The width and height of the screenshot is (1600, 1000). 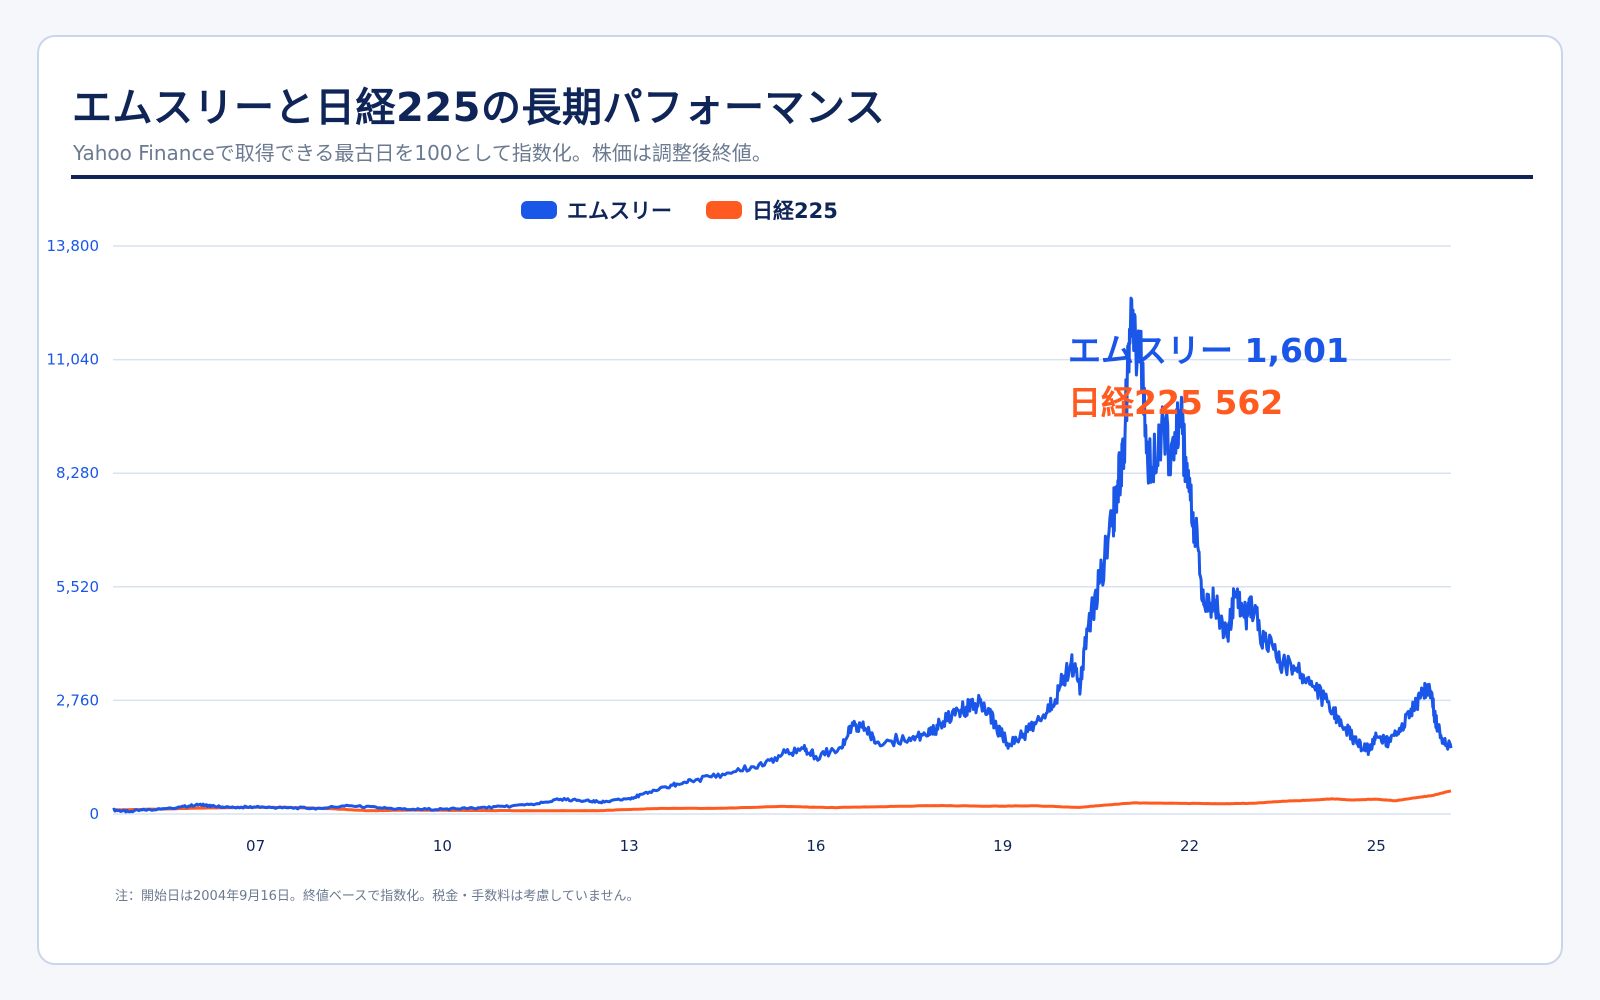 What do you see at coordinates (73, 246) in the screenshot?
I see `y-tick-label: 13,800` at bounding box center [73, 246].